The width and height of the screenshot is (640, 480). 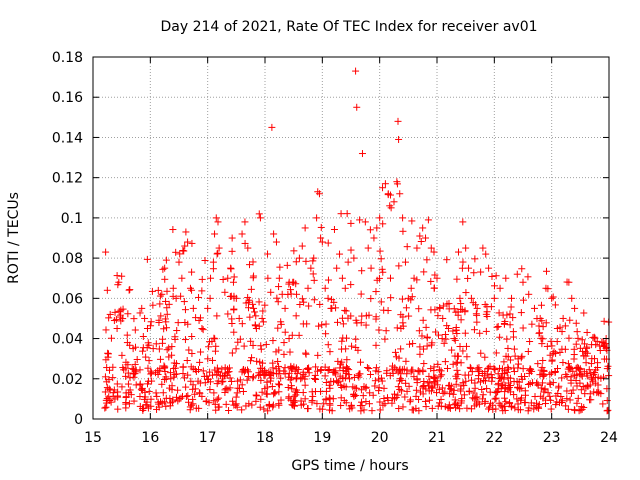 I want to click on x-tick-label: 18, so click(x=265, y=438).